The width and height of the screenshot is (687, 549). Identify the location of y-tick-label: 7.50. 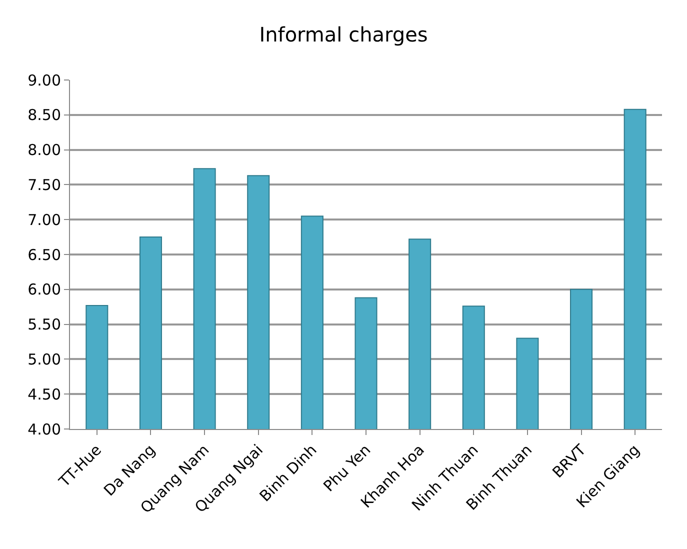
(44, 185).